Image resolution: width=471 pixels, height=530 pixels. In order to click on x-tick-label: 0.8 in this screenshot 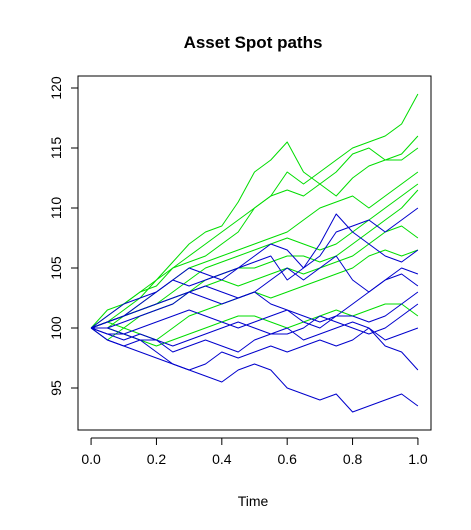, I will do `click(353, 459)`.